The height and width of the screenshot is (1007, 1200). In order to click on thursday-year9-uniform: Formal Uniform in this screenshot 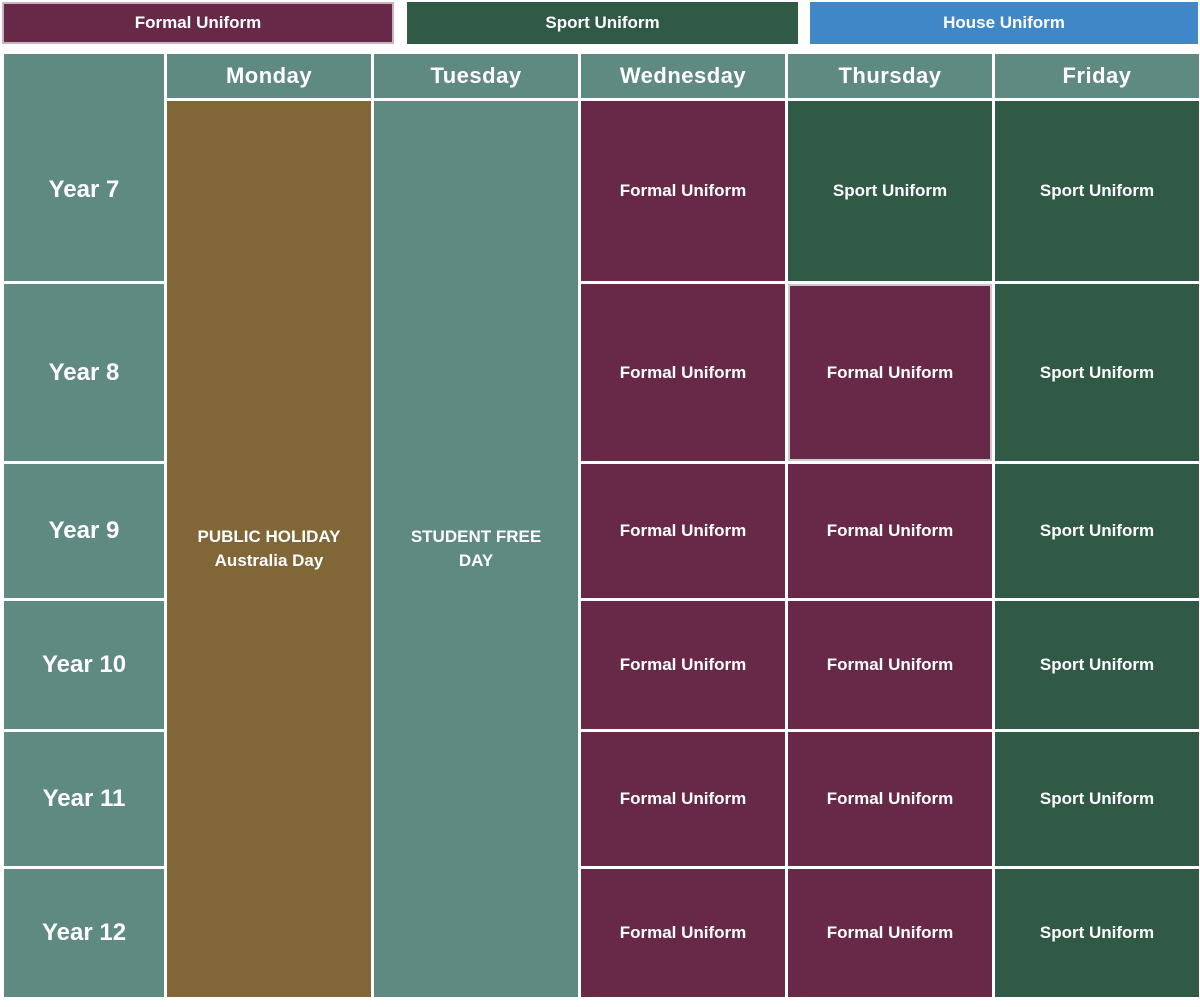, I will do `click(890, 531)`.